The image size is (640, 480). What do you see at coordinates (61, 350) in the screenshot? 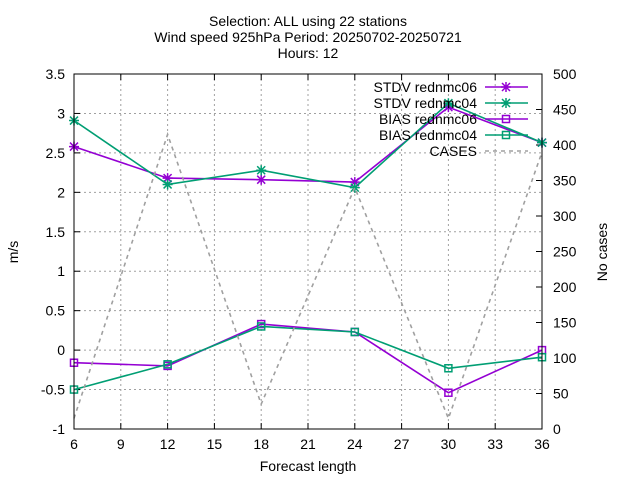
I see `y-tick-label: 0` at bounding box center [61, 350].